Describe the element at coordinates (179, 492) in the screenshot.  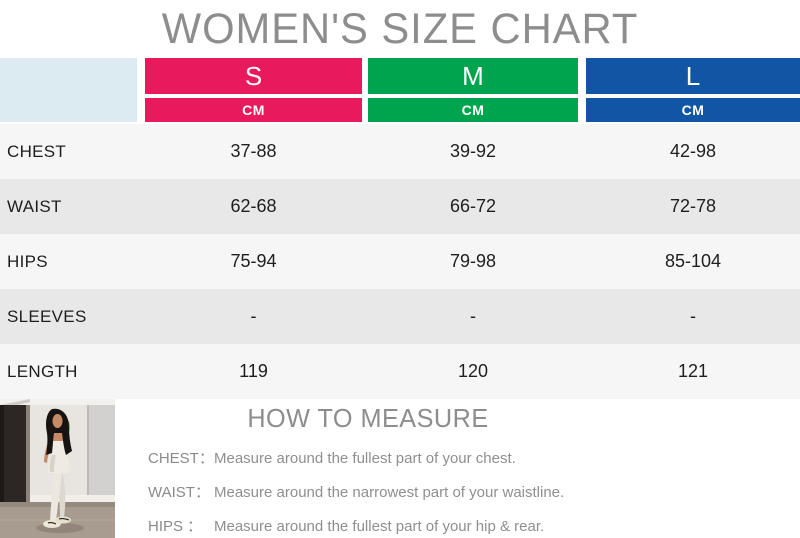
I see `measure-label: WAIST：` at that location.